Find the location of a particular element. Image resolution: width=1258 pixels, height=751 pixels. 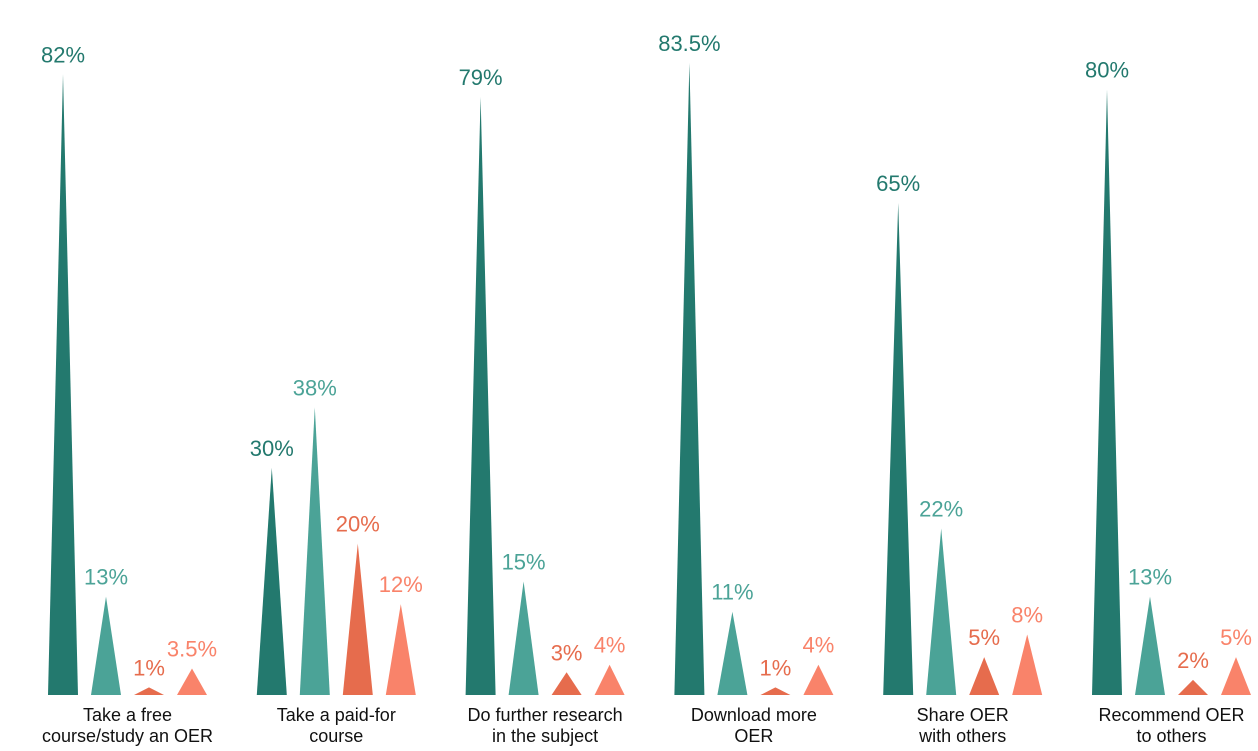

value-label-g5-s1: 13% is located at coordinates (1150, 577).